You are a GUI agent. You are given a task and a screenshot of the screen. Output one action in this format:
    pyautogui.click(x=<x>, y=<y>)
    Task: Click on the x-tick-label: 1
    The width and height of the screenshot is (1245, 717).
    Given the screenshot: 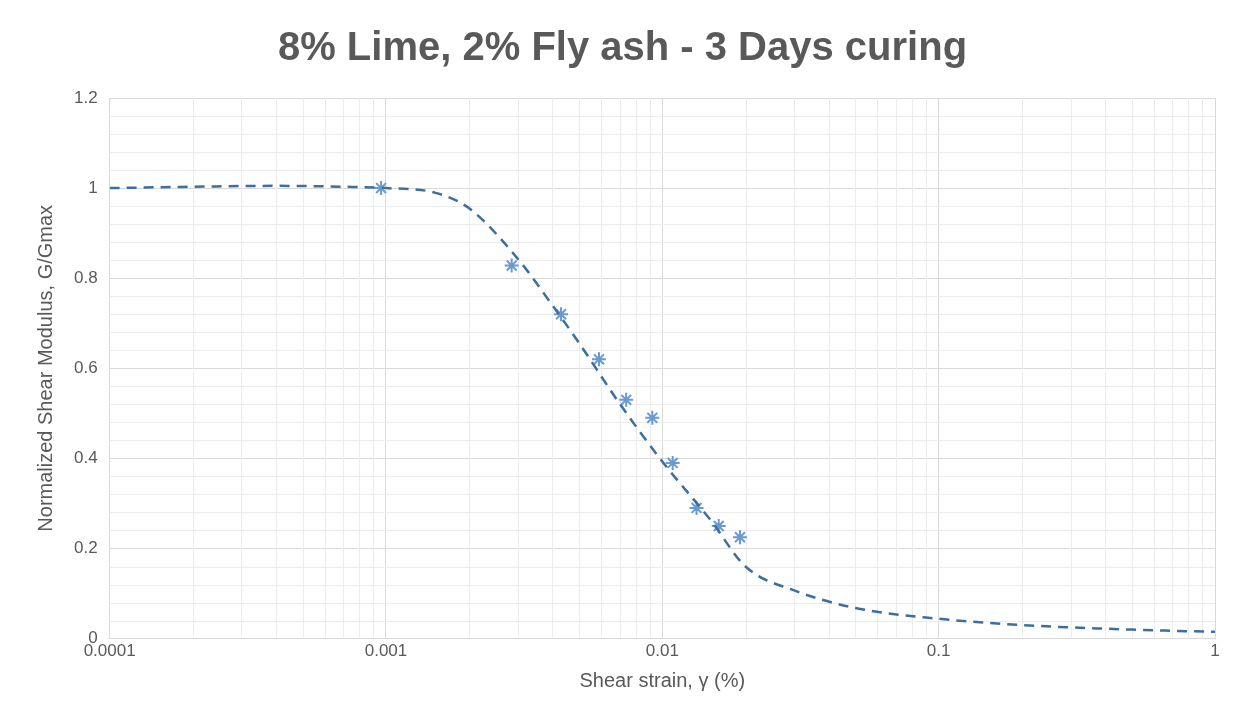 What is the action you would take?
    pyautogui.click(x=1215, y=651)
    